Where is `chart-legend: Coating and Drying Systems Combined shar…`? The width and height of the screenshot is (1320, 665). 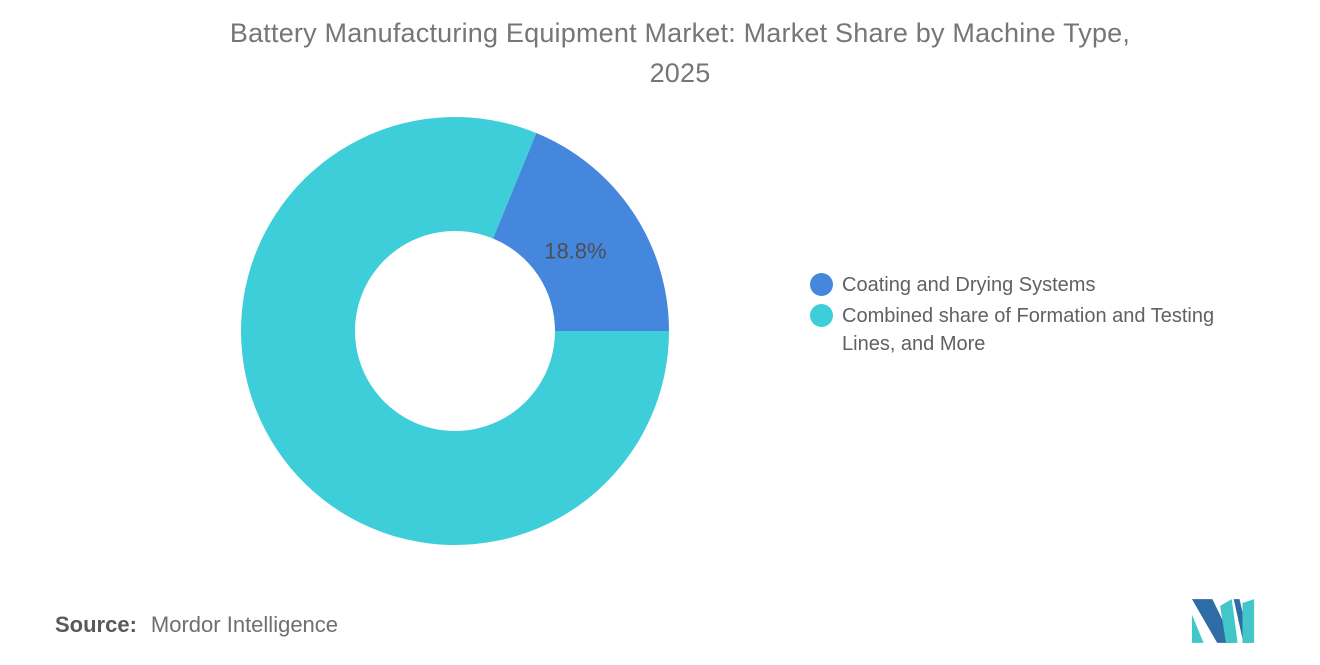
chart-legend: Coating and Drying Systems Combined shar… is located at coordinates (1040, 316).